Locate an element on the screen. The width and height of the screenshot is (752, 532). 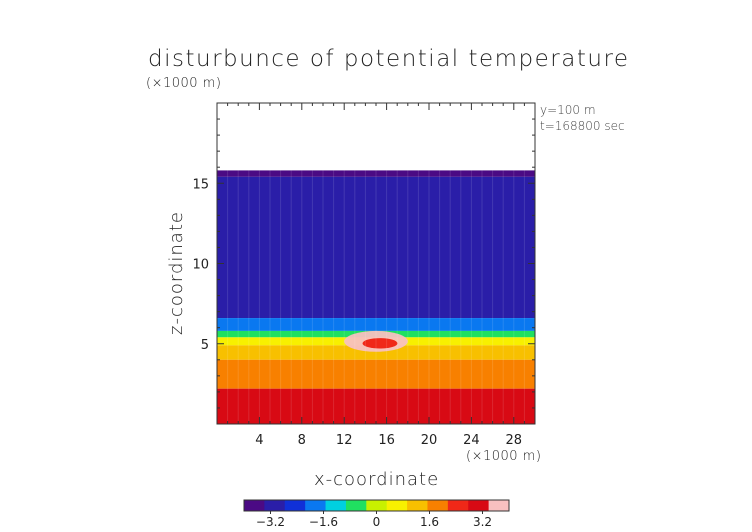
y-tick-label: 15 is located at coordinates (200, 184).